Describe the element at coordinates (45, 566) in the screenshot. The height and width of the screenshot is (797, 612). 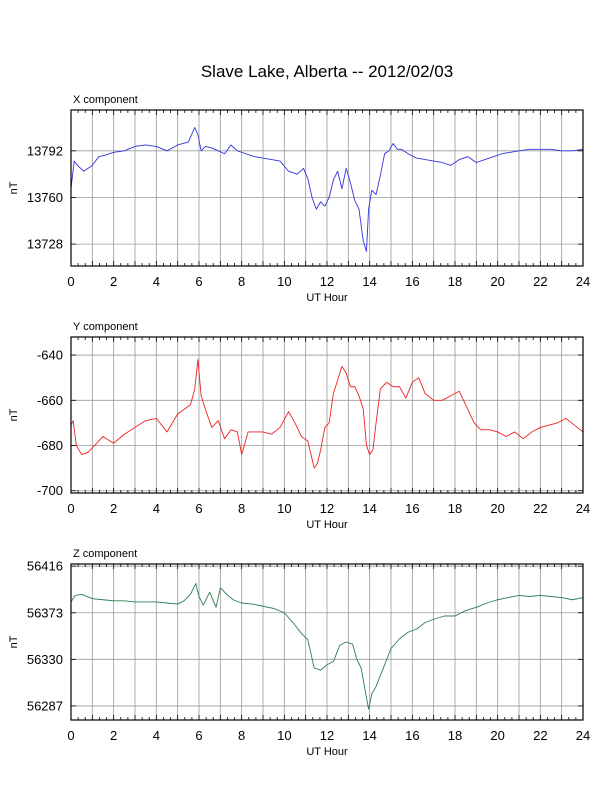
I see `y-tick-label: 56416` at that location.